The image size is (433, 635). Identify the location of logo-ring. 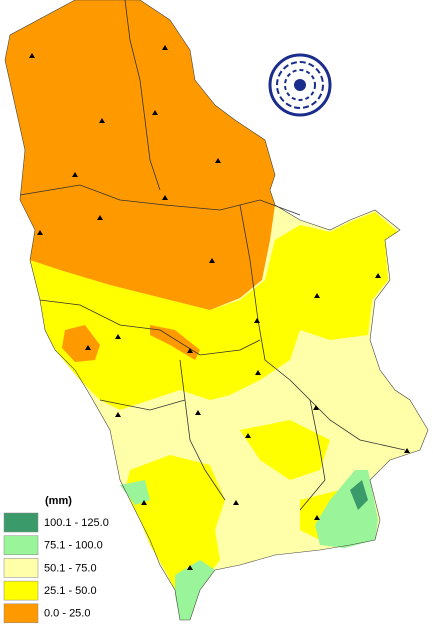
(300, 85).